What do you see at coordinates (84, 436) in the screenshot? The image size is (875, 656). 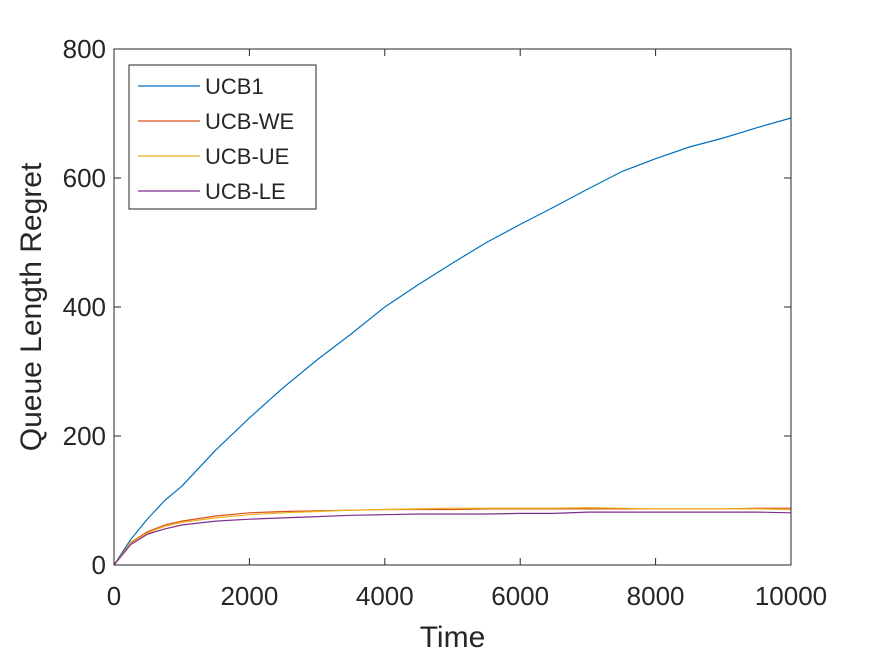 I see `y-tick-label: 200` at bounding box center [84, 436].